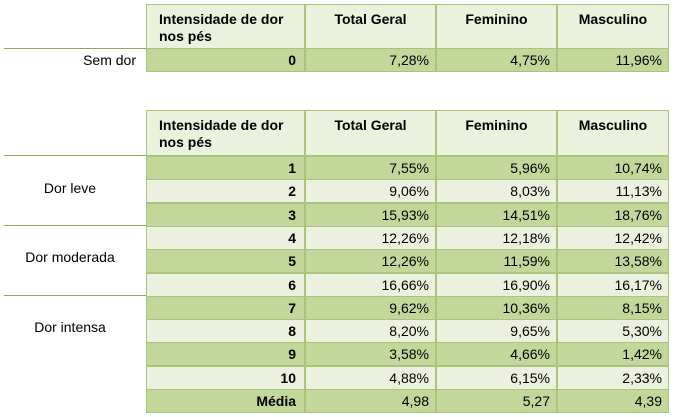 Image resolution: width=675 pixels, height=417 pixels. I want to click on cell-total: 3,58%, so click(370, 354).